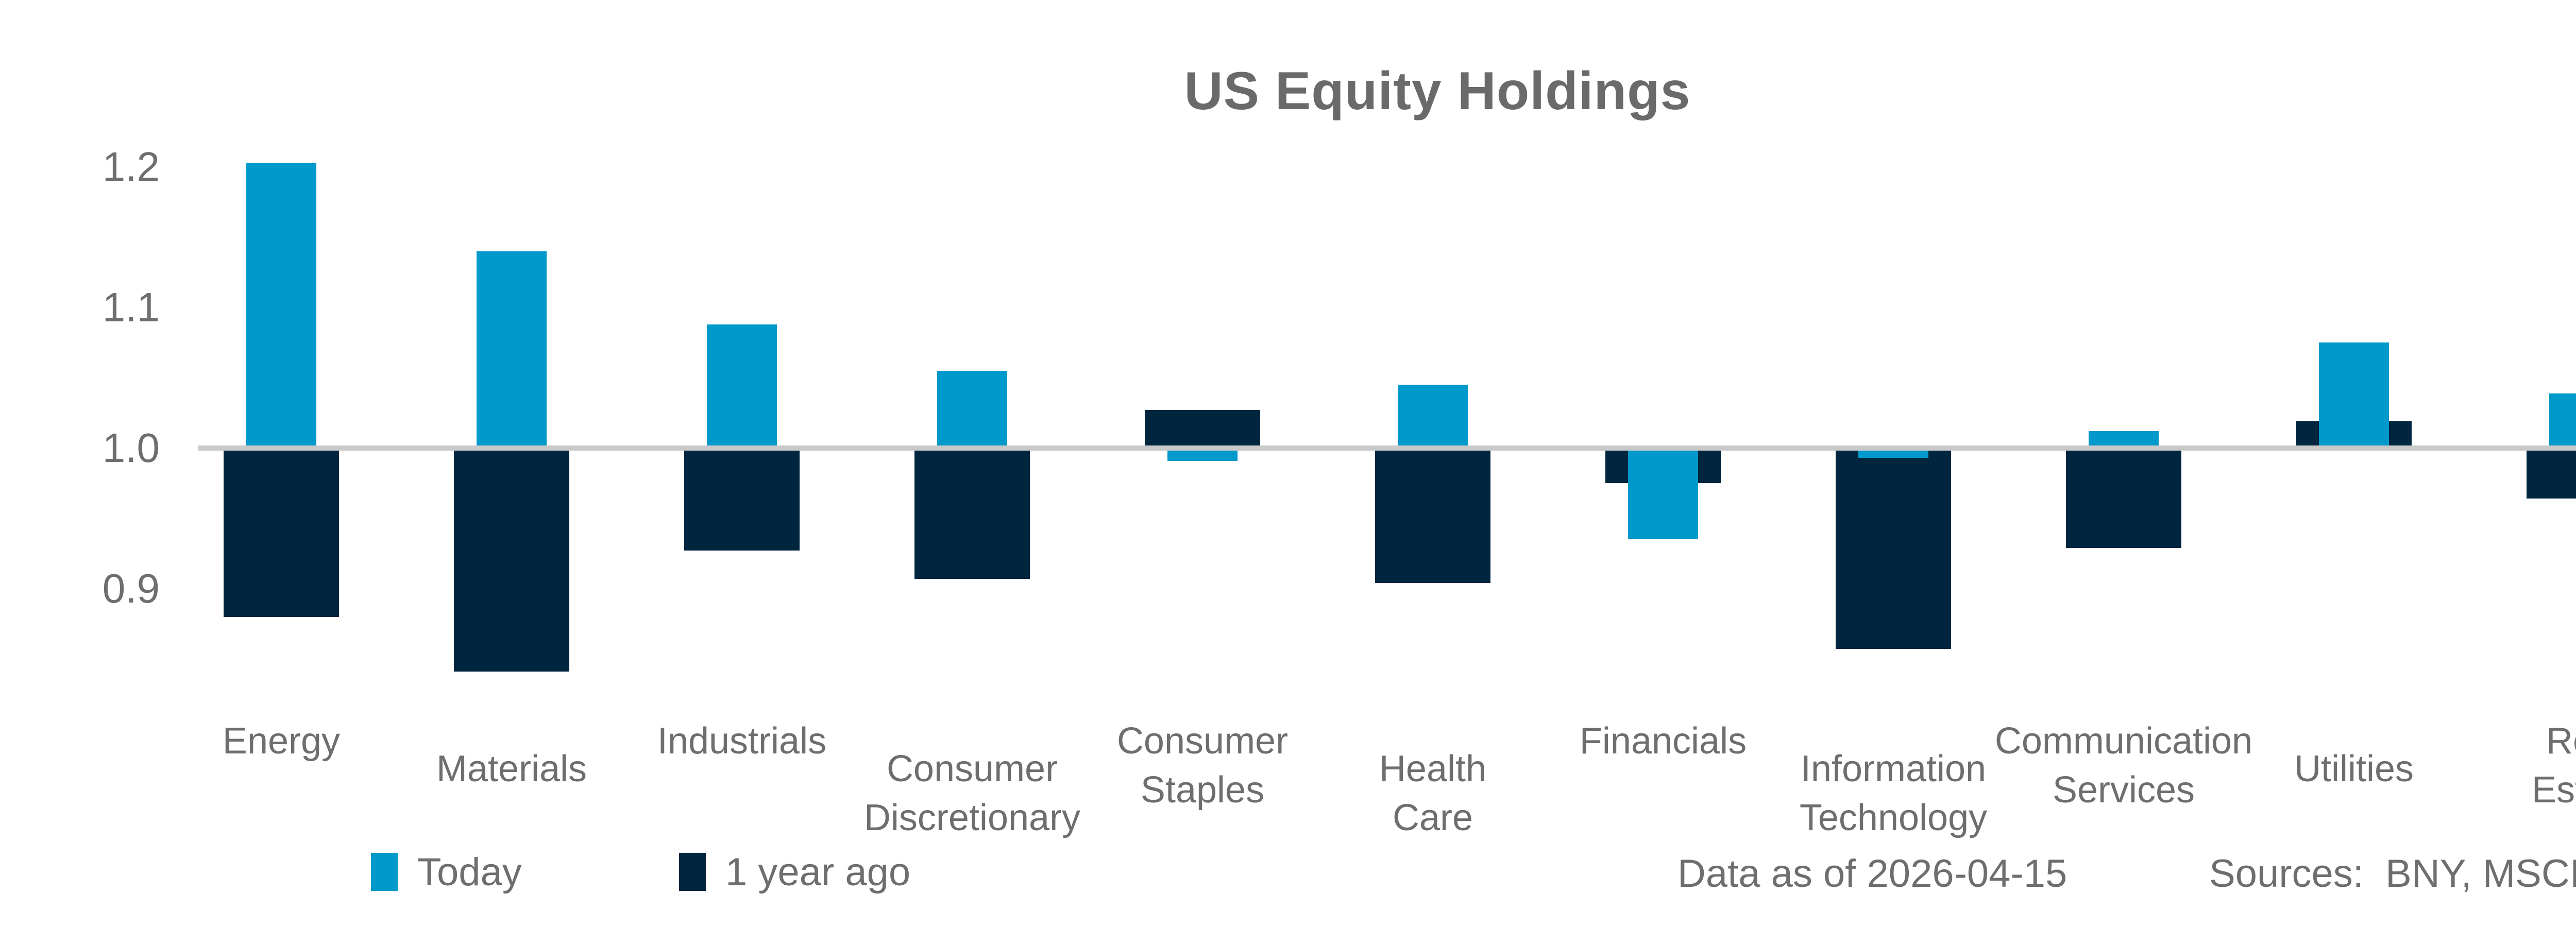  What do you see at coordinates (512, 350) in the screenshot?
I see `bar-today-materials` at bounding box center [512, 350].